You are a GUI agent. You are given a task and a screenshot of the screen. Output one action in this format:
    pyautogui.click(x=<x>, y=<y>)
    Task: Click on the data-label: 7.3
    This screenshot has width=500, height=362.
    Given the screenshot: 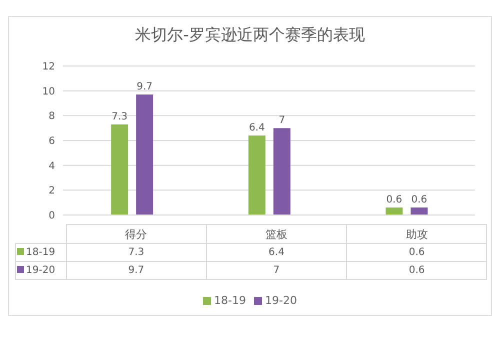 What is the action you would take?
    pyautogui.click(x=120, y=116)
    